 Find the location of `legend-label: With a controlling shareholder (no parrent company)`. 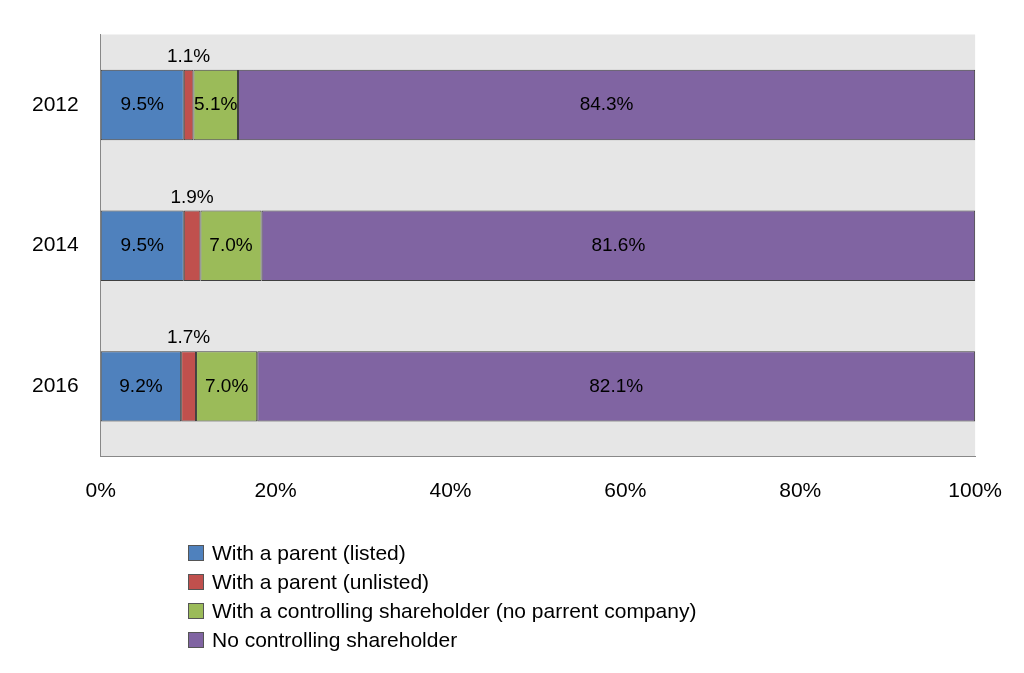

legend-label: With a controlling shareholder (no parrent company) is located at coordinates (454, 610).